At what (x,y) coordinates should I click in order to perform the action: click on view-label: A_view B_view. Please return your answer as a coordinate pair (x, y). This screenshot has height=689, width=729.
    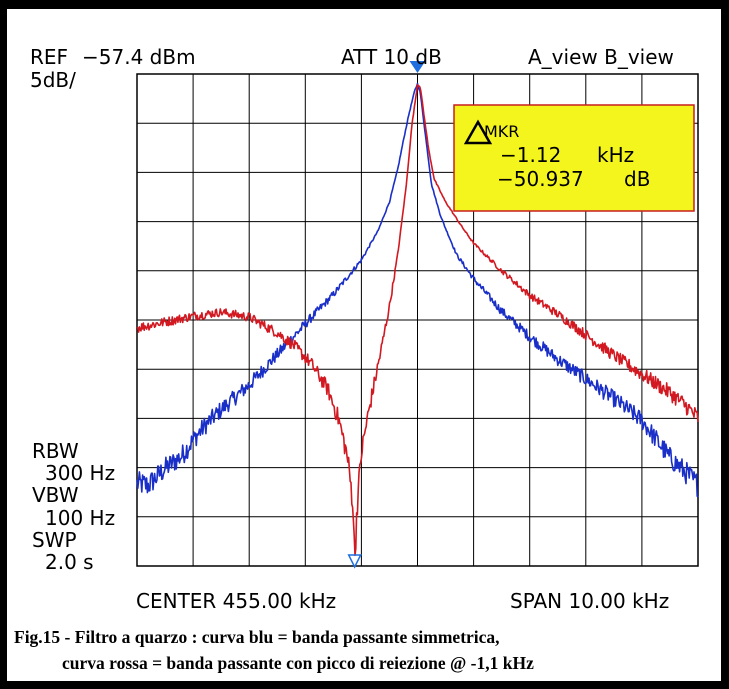
    Looking at the image, I should click on (601, 57).